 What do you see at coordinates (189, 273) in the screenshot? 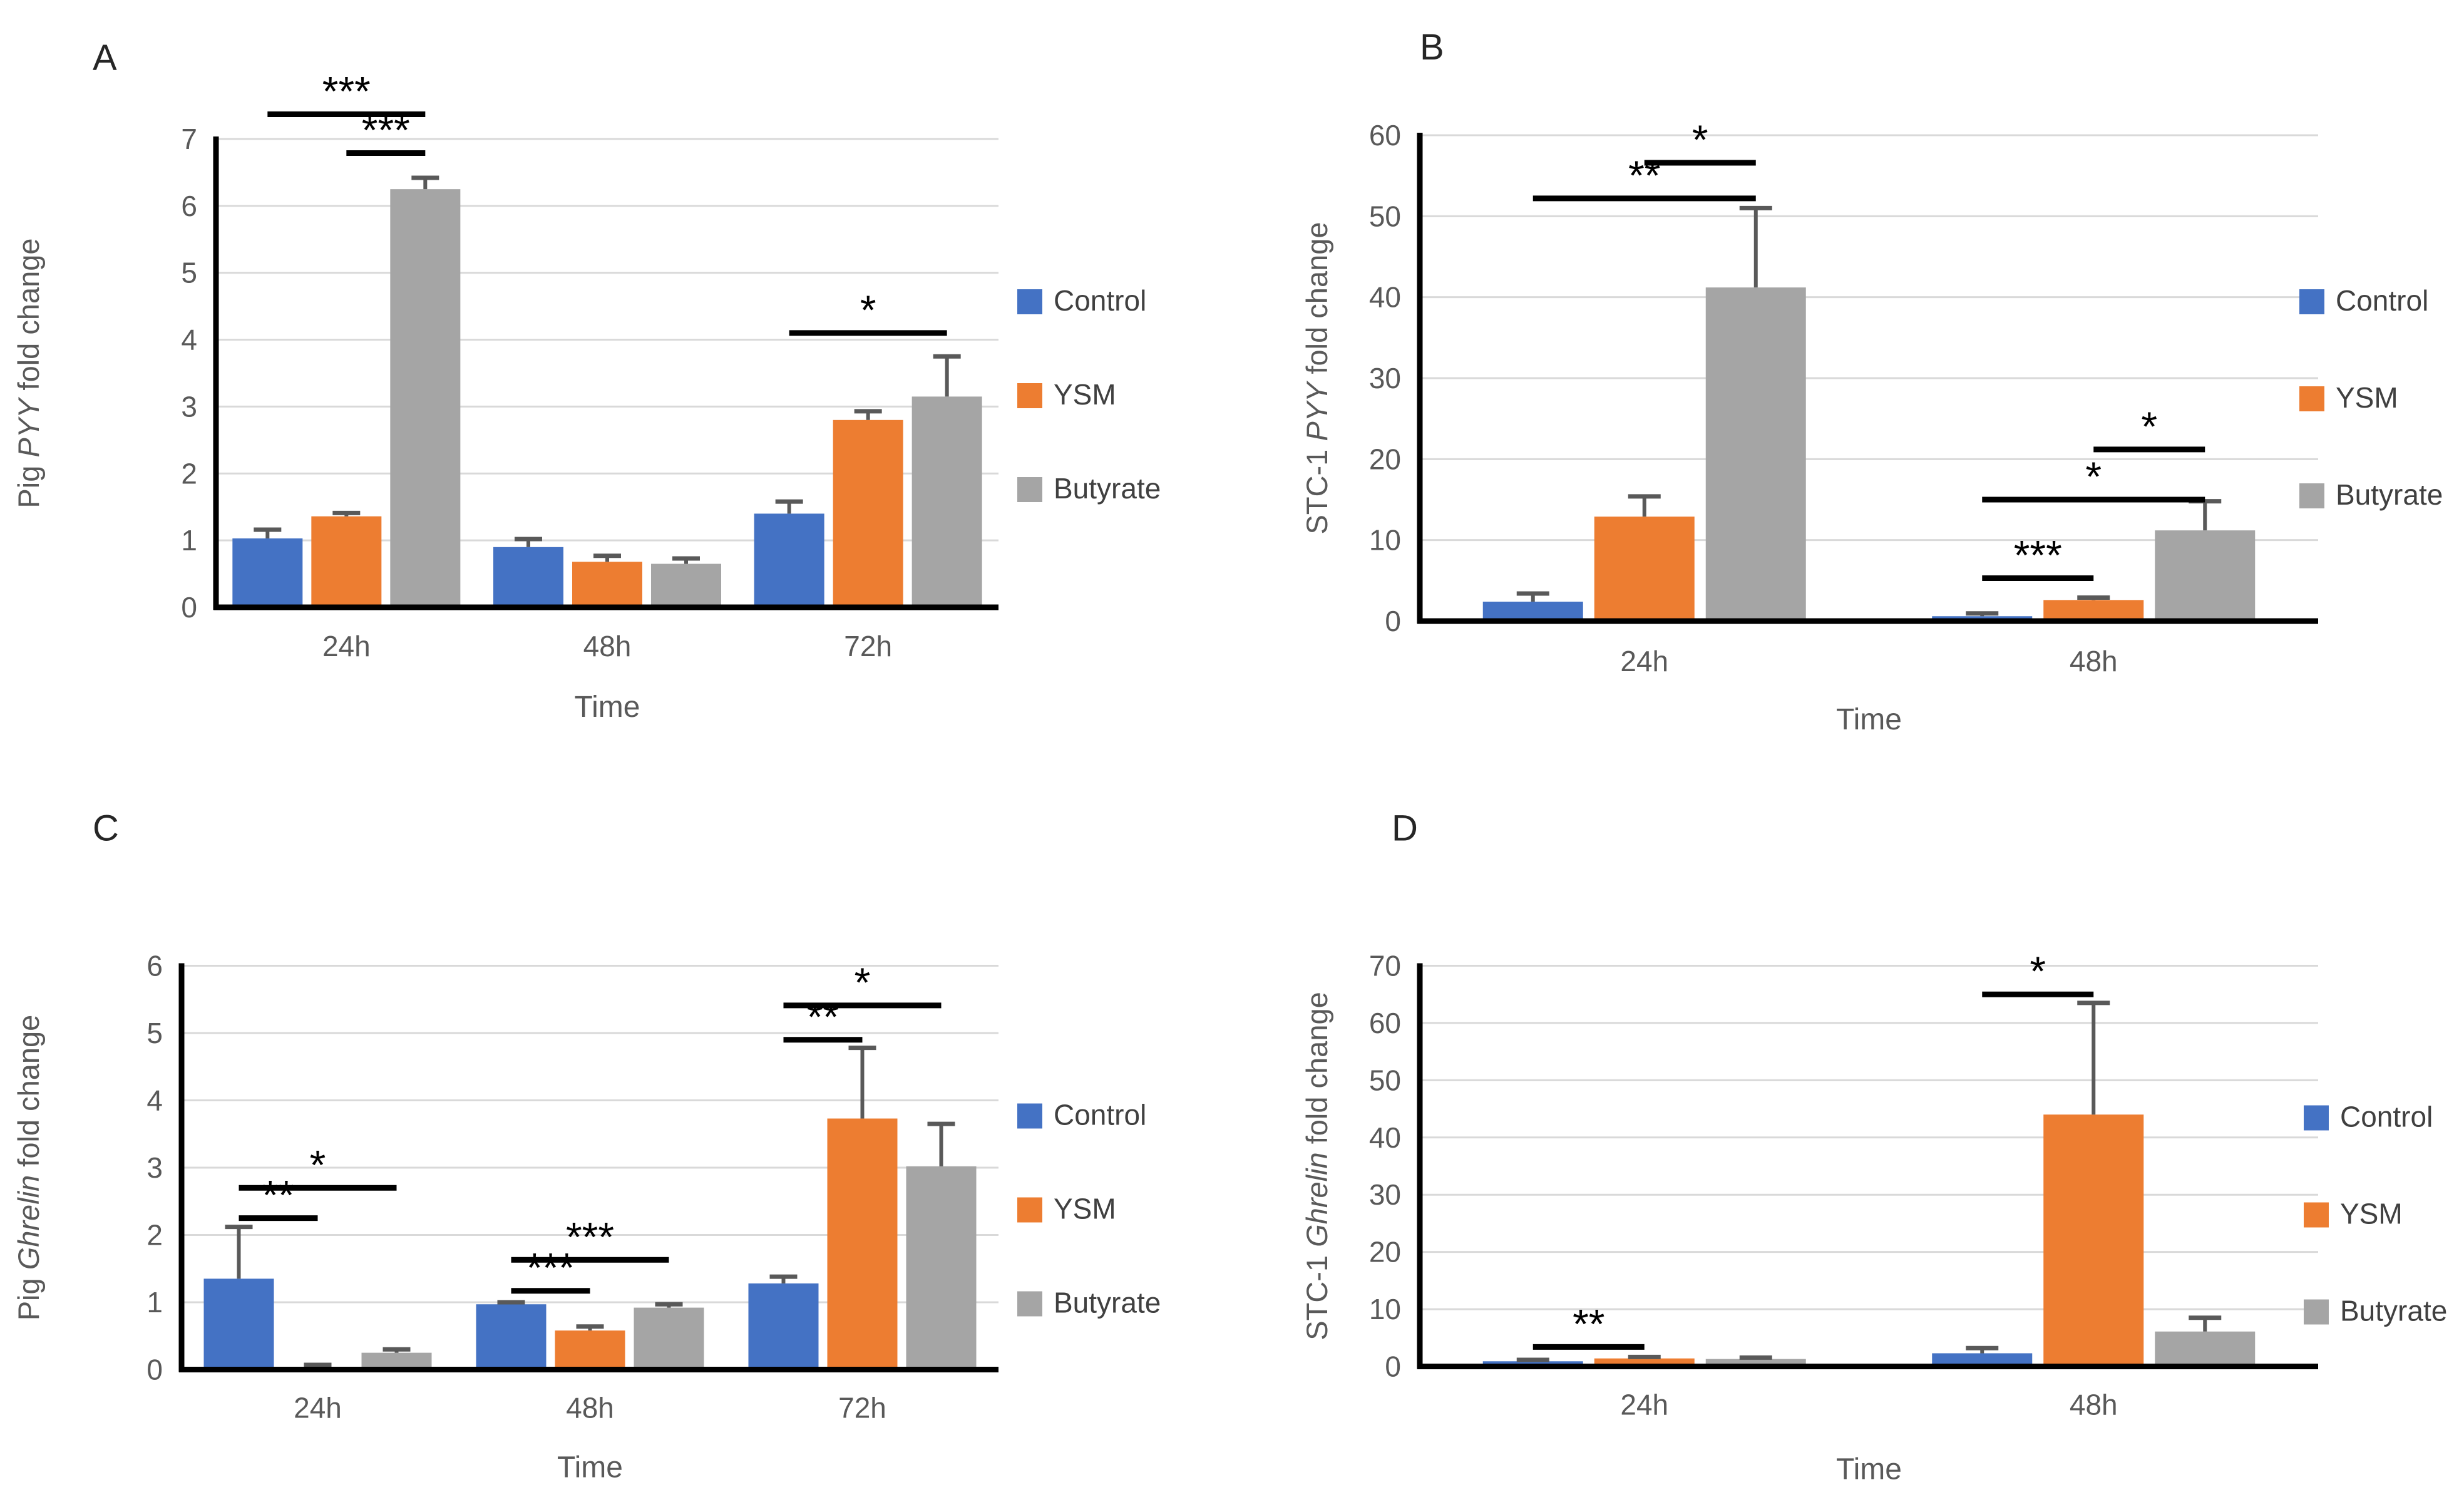
I see `y-tick-label: 5` at bounding box center [189, 273].